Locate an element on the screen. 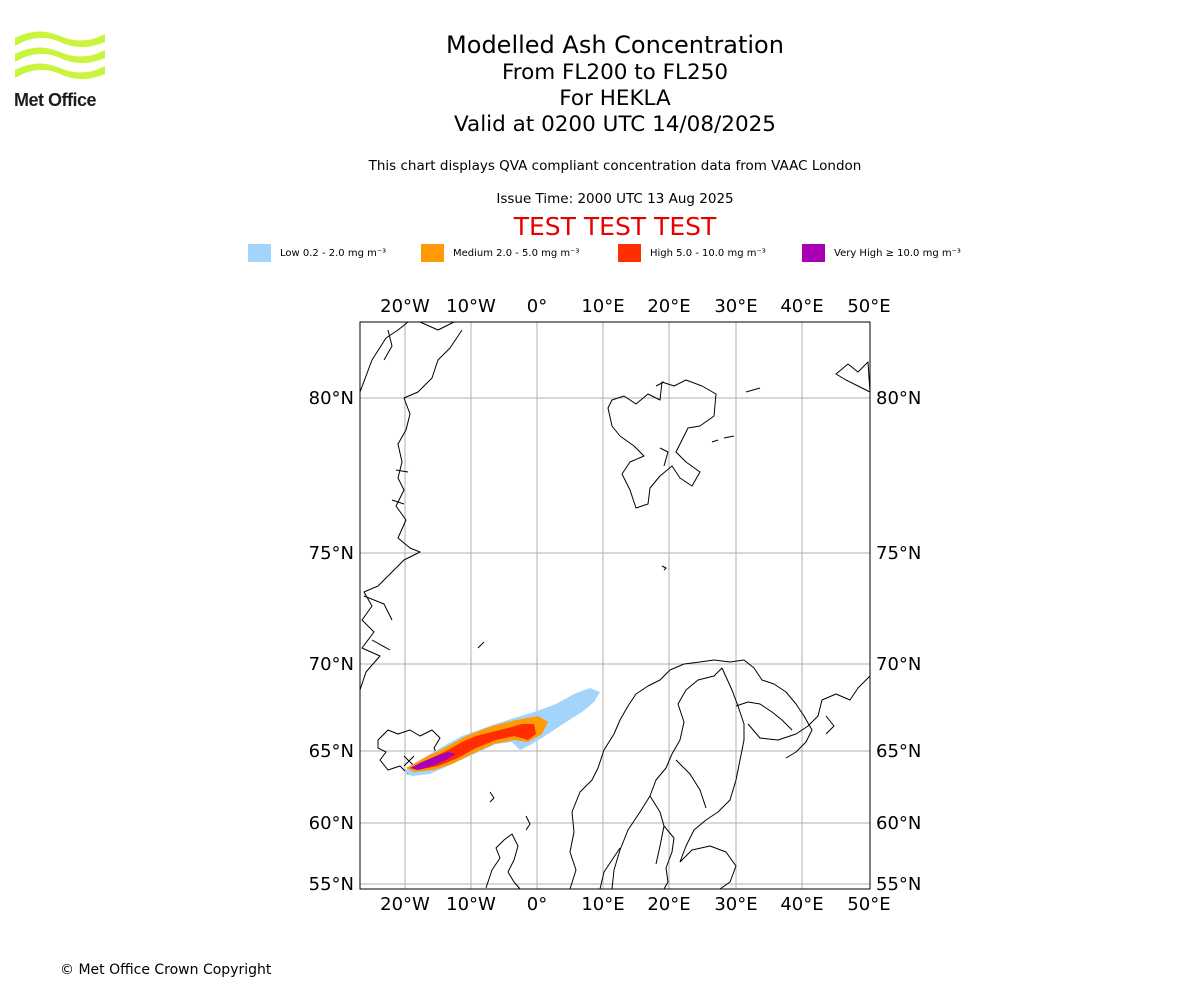 Image resolution: width=1200 pixels, height=1000 pixels. scandinavia-borders is located at coordinates (702, 778).